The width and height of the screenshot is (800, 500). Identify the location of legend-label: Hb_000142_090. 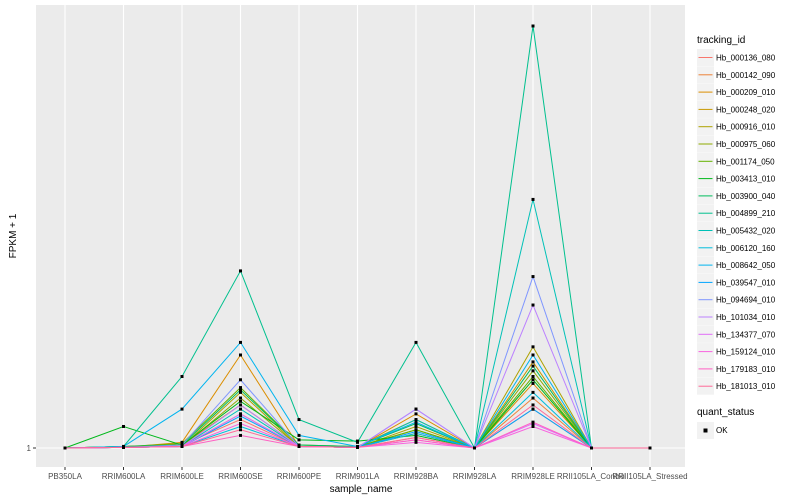
(746, 75).